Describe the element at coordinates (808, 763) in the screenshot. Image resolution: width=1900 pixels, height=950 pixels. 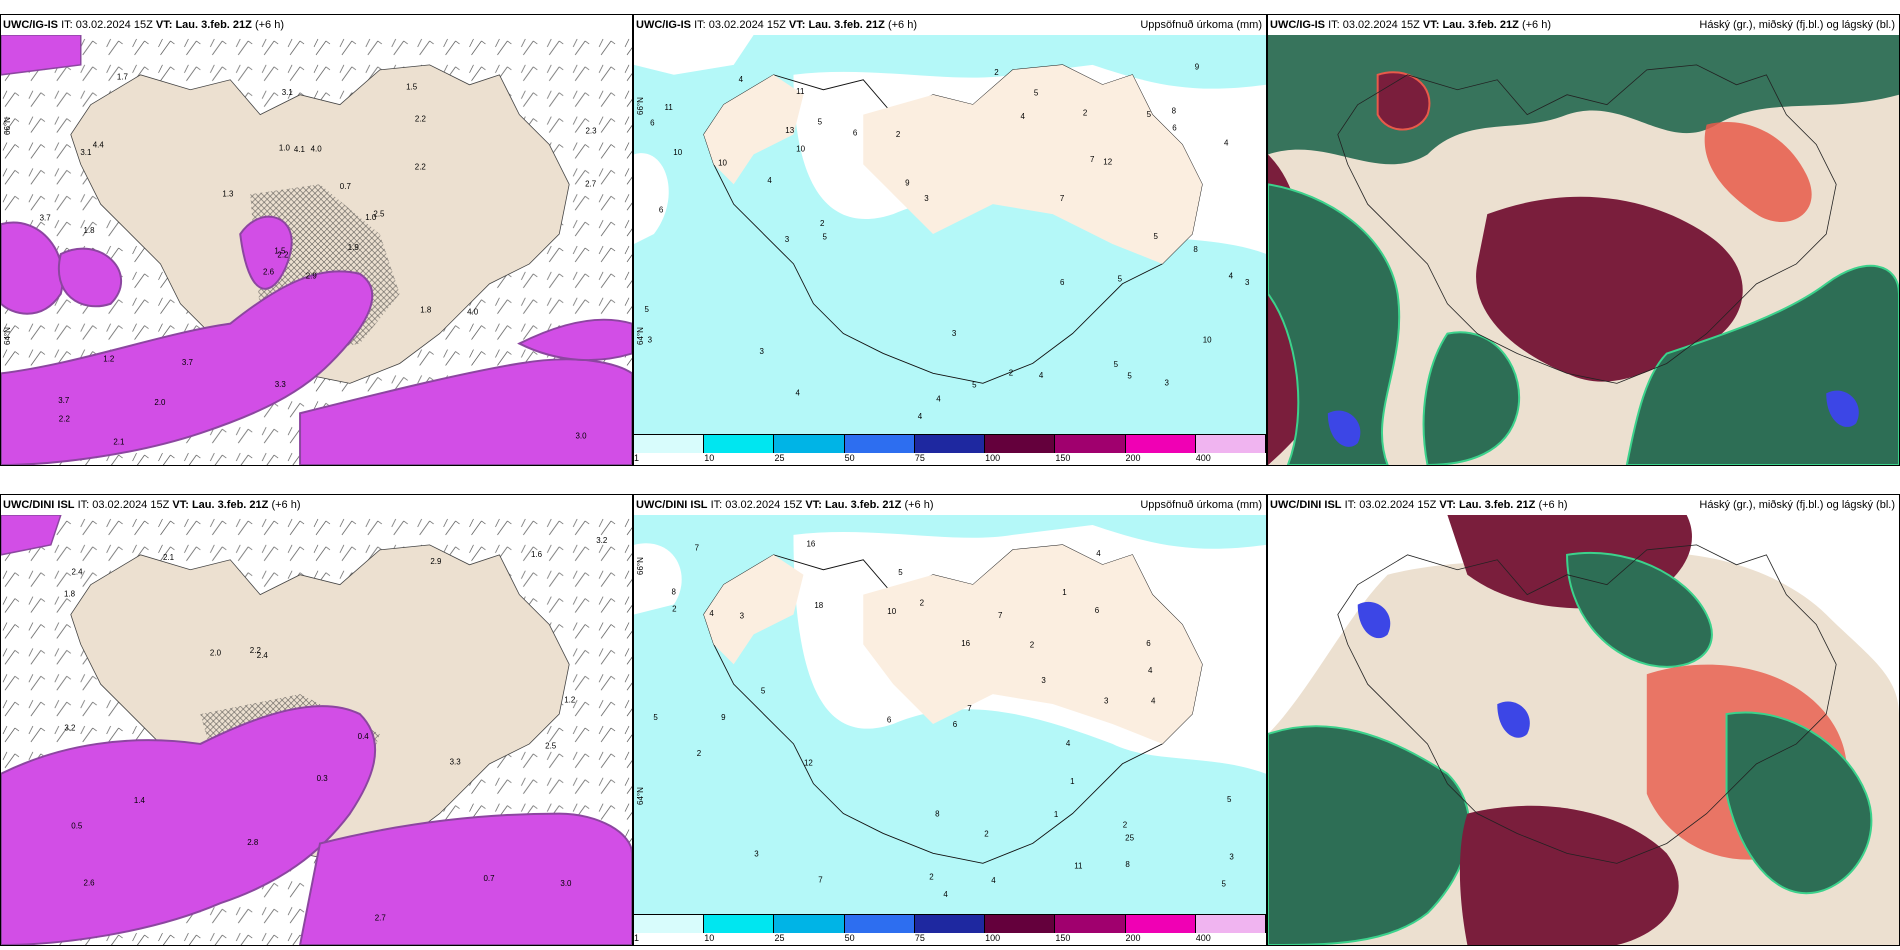
I see `value-label: 12` at that location.